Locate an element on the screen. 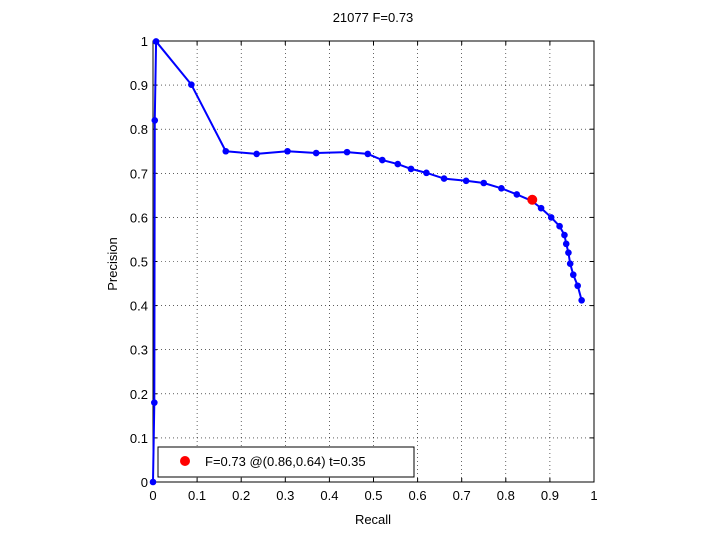 The width and height of the screenshot is (720, 540). y-tick-label: 0.9 is located at coordinates (139, 85).